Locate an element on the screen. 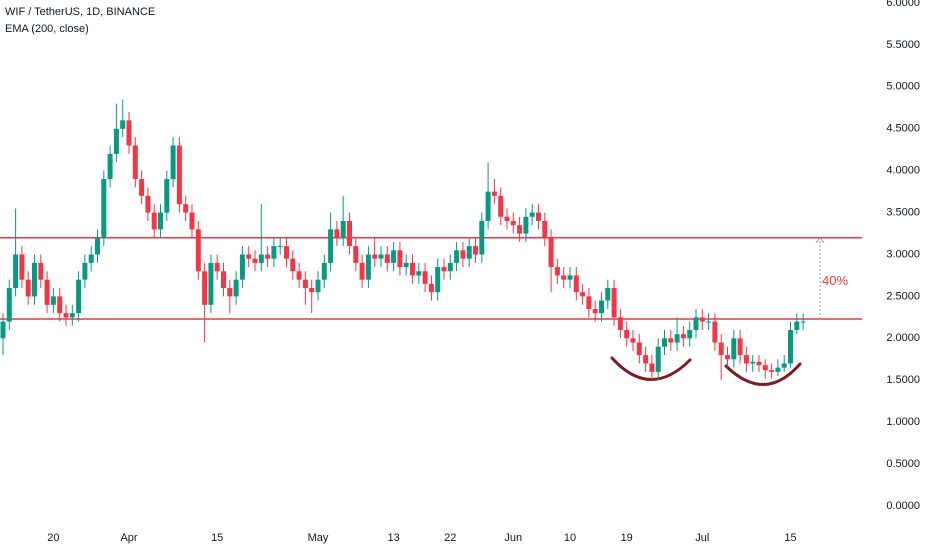 This screenshot has height=550, width=932. measure-arrowhead is located at coordinates (820, 240).